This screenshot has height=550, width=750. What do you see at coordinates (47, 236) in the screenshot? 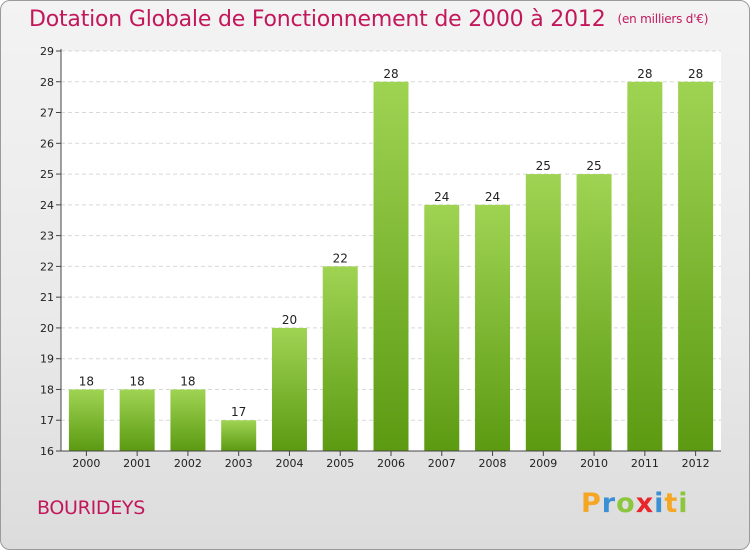
I see `y-tick-label: 23` at bounding box center [47, 236].